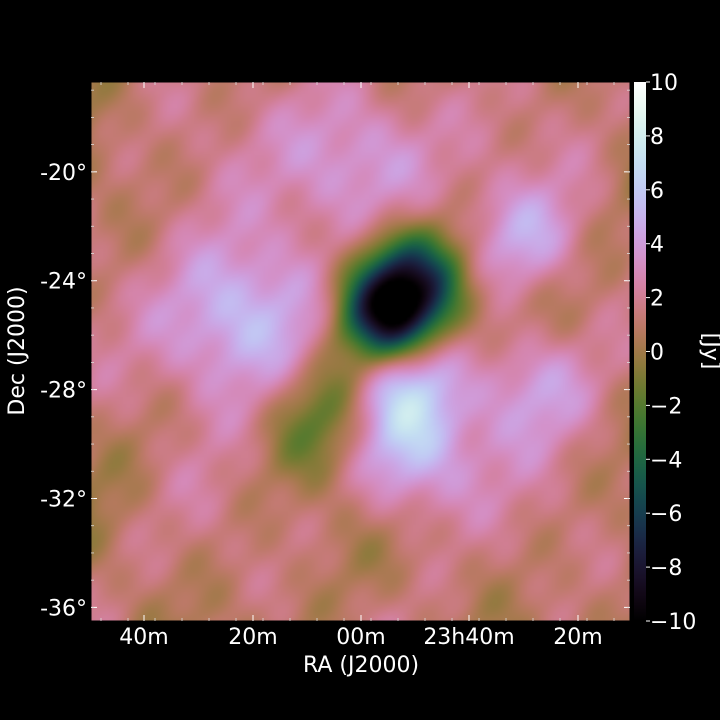  Describe the element at coordinates (657, 245) in the screenshot. I see `colorbar-tick-label: 4` at that location.